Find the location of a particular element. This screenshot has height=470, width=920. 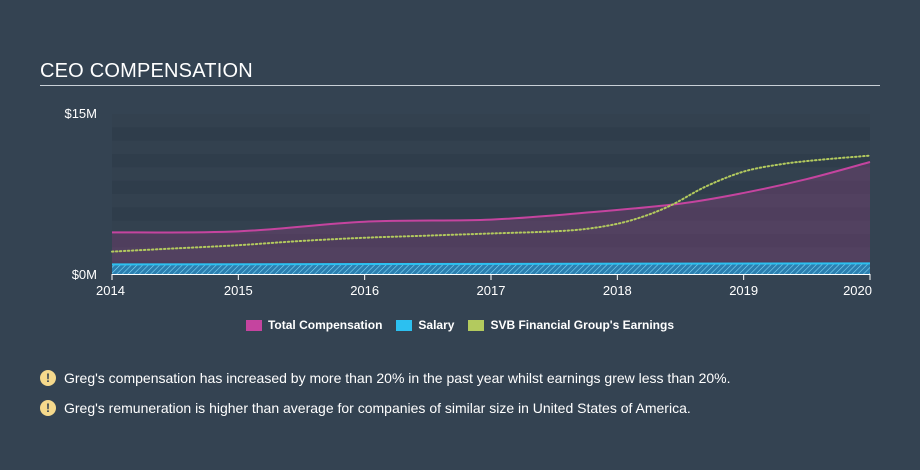

page-title: CEO COMPENSATION is located at coordinates (146, 71).